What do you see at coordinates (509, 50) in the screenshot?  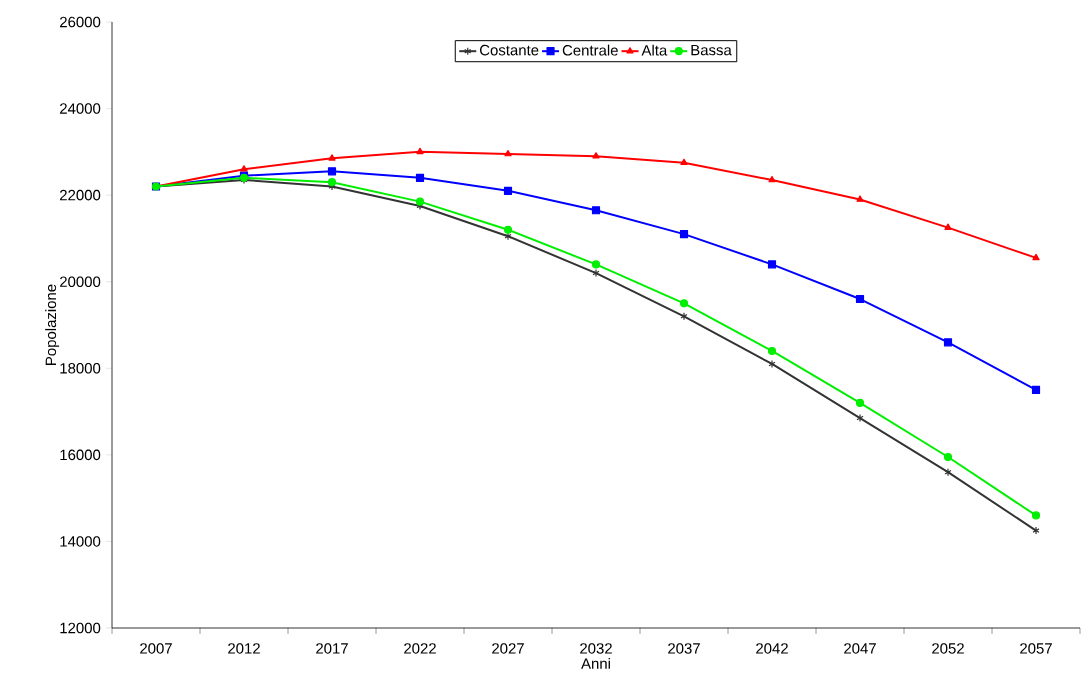 I see `legend-label: Costante` at bounding box center [509, 50].